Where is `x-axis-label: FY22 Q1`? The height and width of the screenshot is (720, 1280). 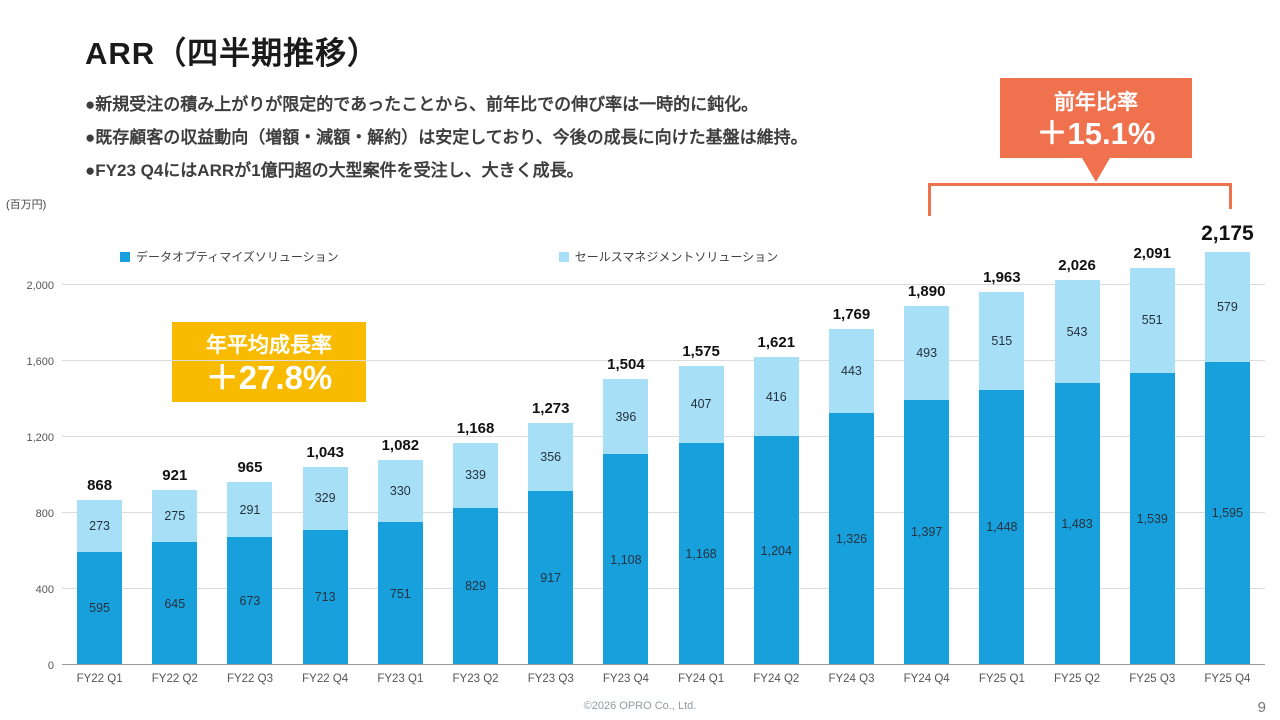
x-axis-label: FY22 Q1 is located at coordinates (99, 679).